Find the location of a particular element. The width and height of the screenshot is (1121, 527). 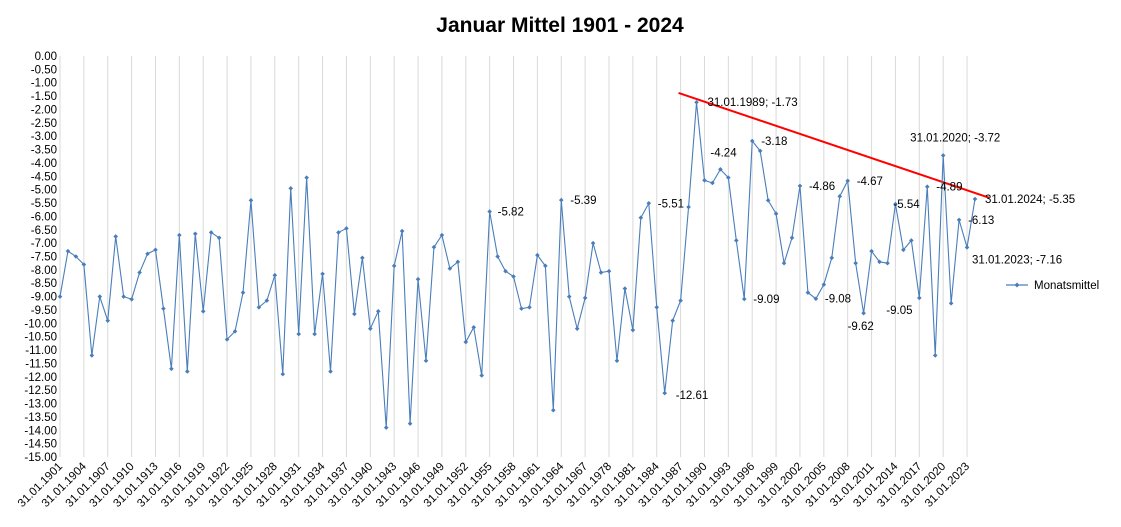

y-tick-label: -13.00 is located at coordinates (40, 405).